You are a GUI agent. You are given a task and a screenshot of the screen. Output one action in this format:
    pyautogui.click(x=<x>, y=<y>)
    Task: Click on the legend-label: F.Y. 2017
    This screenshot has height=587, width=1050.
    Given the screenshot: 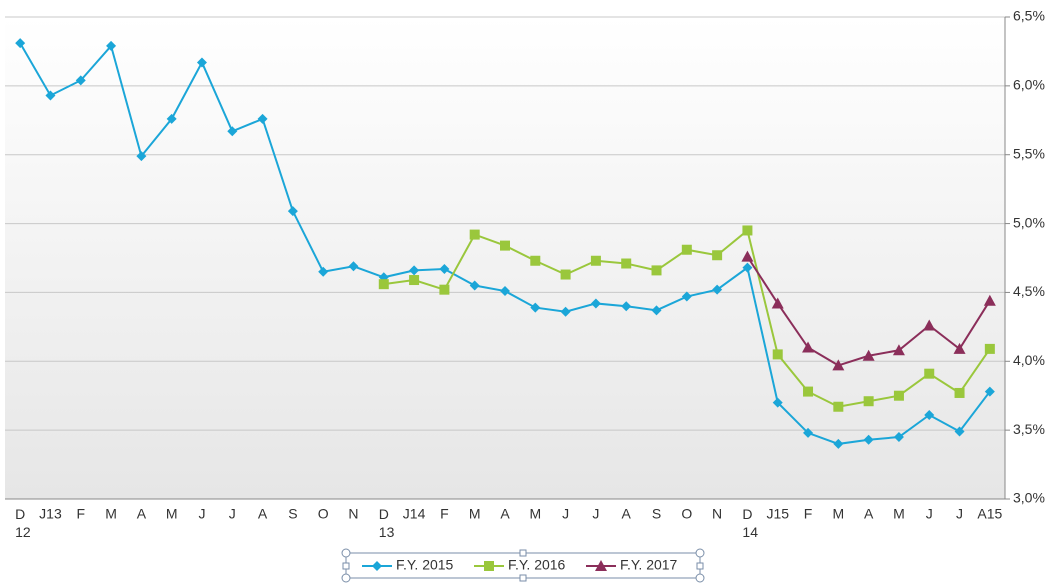 What is the action you would take?
    pyautogui.click(x=649, y=565)
    